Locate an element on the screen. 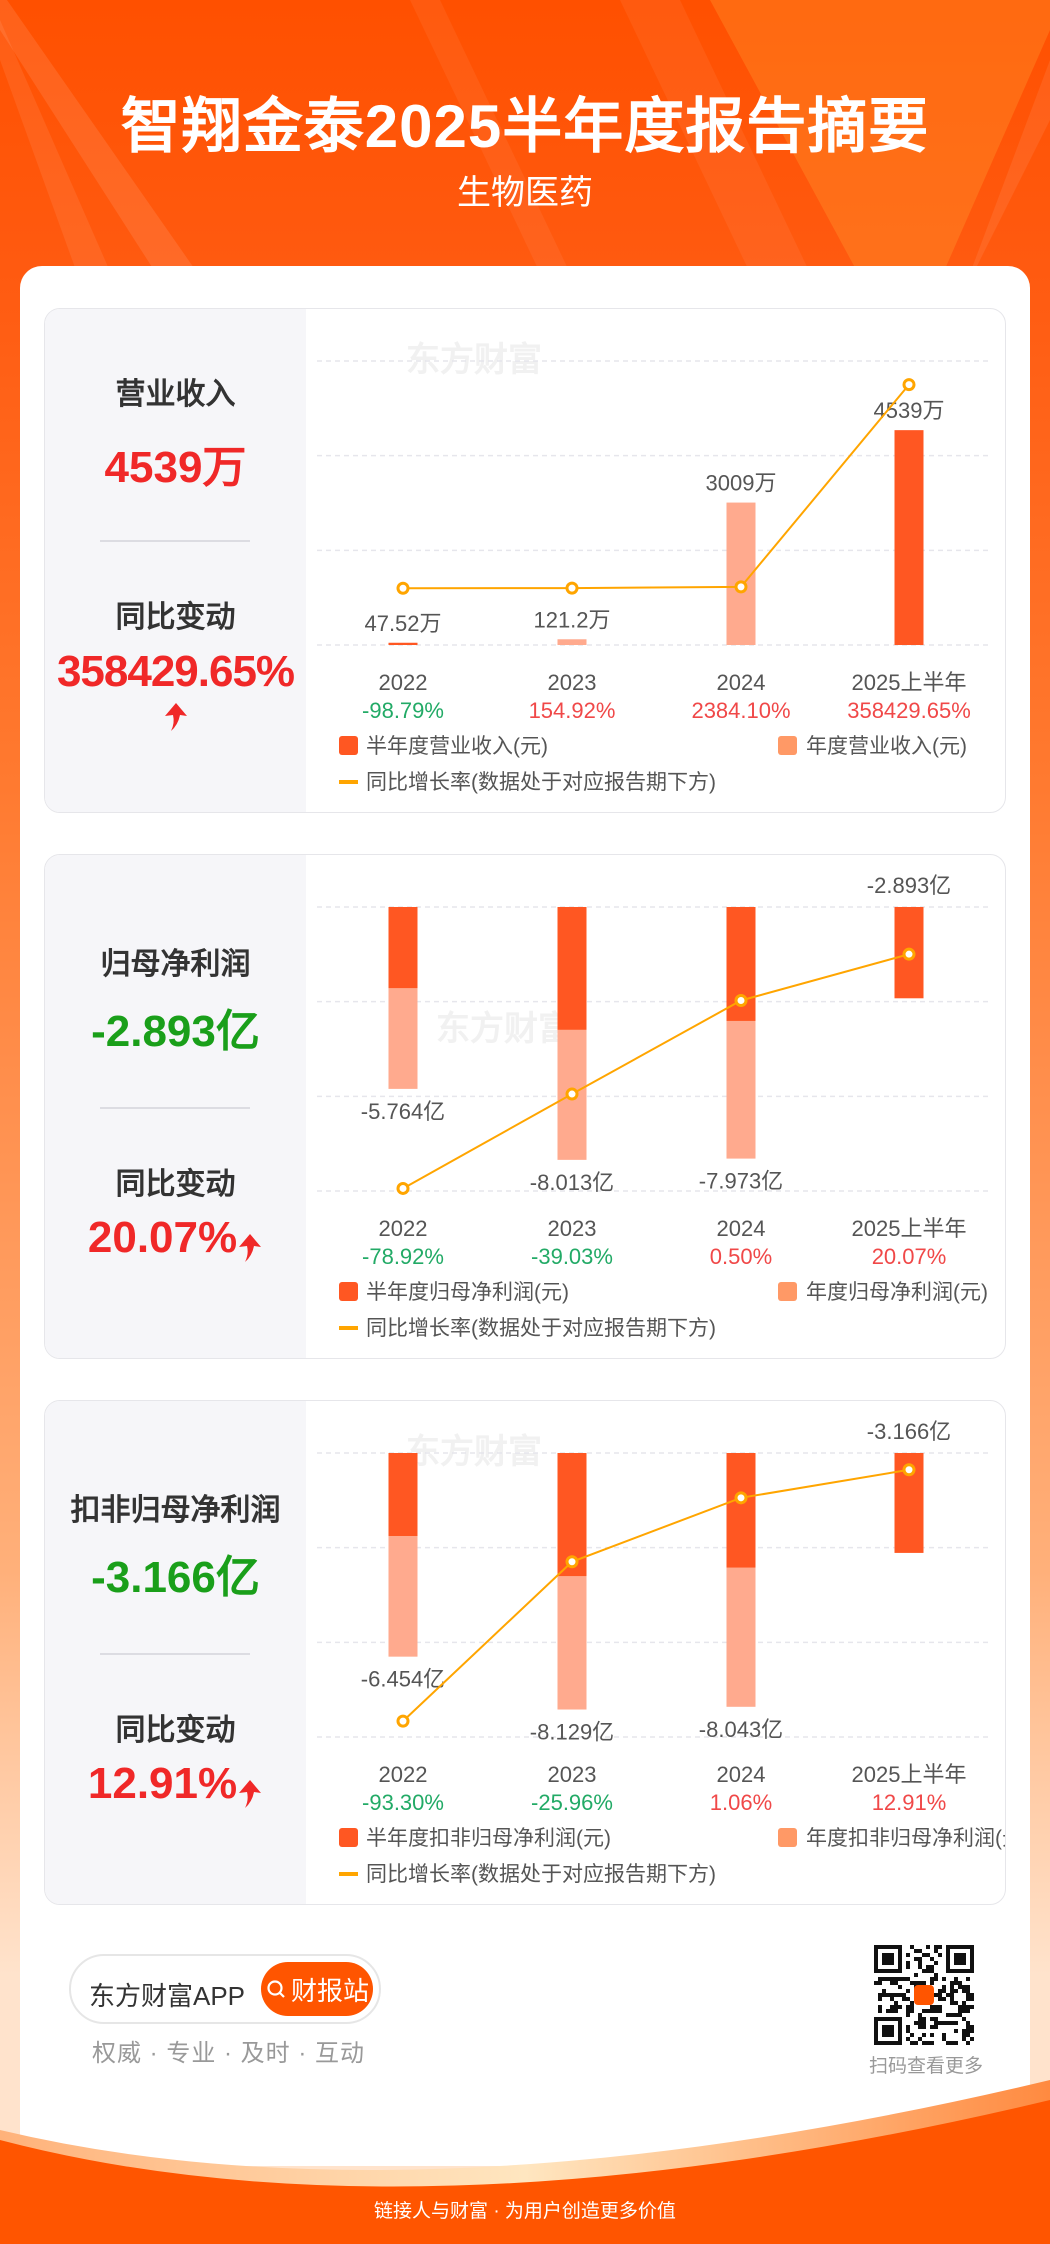 The width and height of the screenshot is (1050, 2244). growth-label: 12.91% is located at coordinates (909, 1802).